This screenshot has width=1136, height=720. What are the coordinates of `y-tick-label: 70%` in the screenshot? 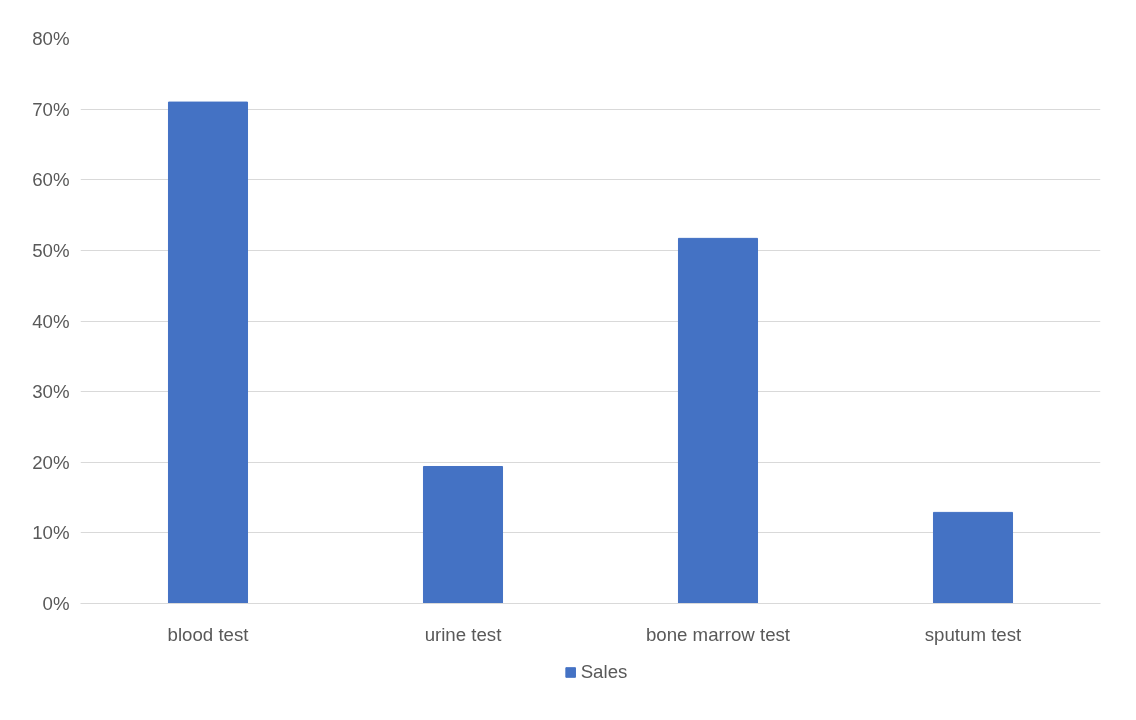 It's located at (51, 109).